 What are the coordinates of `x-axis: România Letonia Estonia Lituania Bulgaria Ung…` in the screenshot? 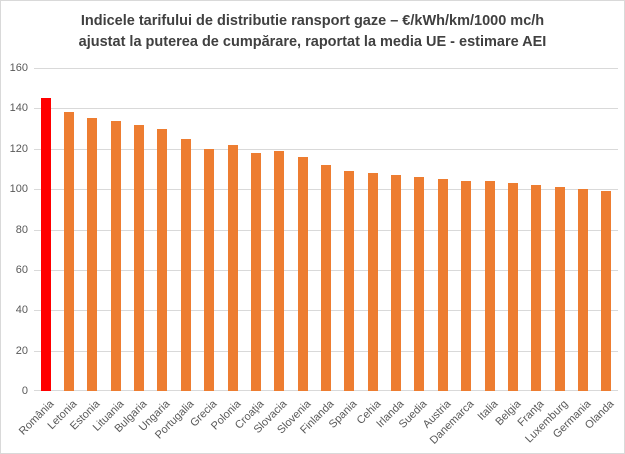 It's located at (317, 422).